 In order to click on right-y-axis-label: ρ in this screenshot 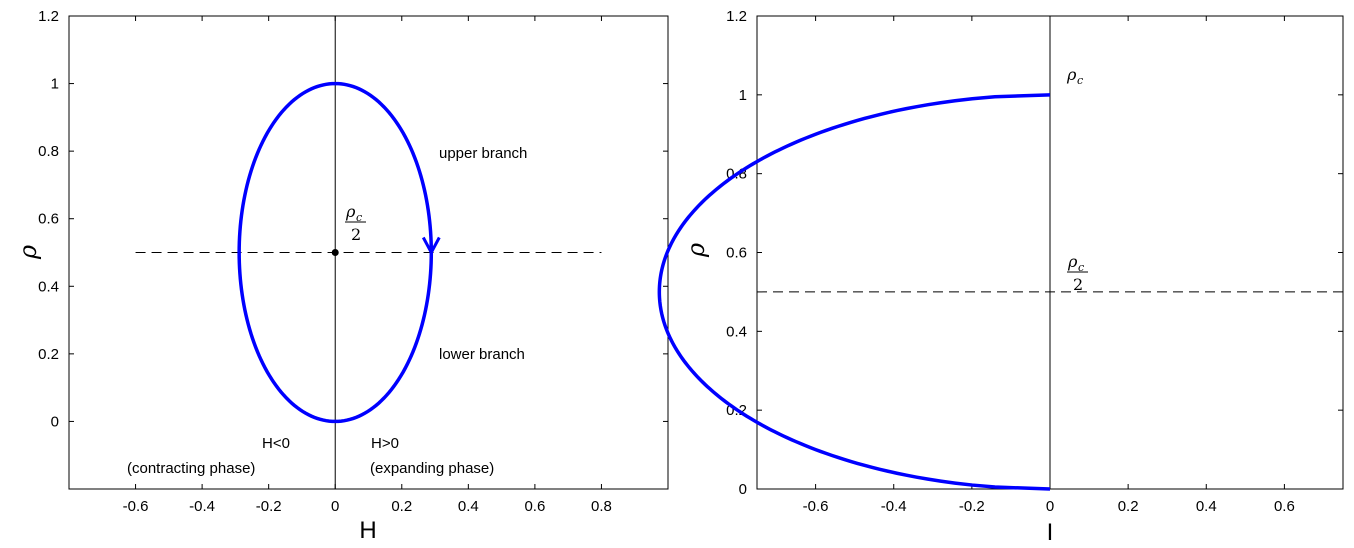, I will do `click(696, 250)`.